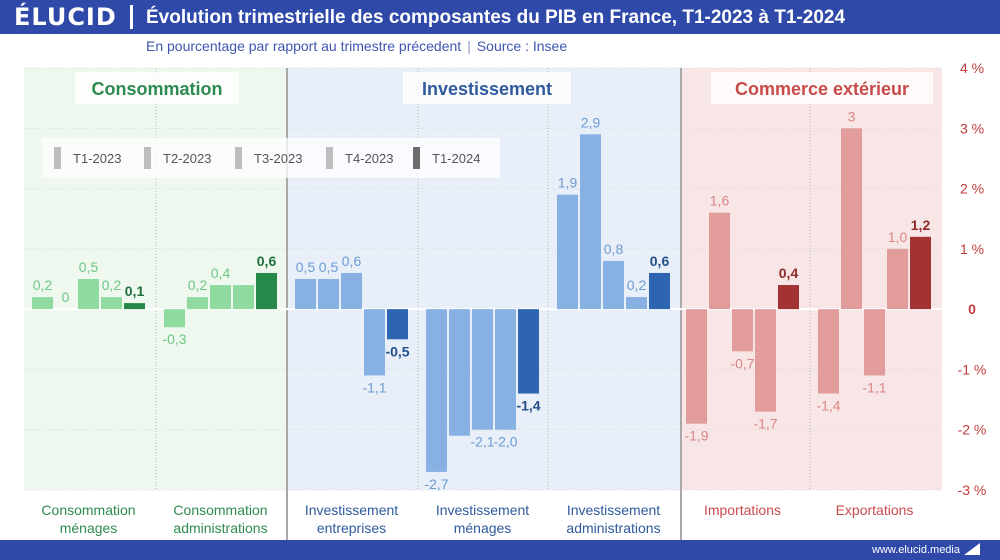 The height and width of the screenshot is (560, 1000). Describe the element at coordinates (591, 122) in the screenshot. I see `bar-label: 2,9` at that location.